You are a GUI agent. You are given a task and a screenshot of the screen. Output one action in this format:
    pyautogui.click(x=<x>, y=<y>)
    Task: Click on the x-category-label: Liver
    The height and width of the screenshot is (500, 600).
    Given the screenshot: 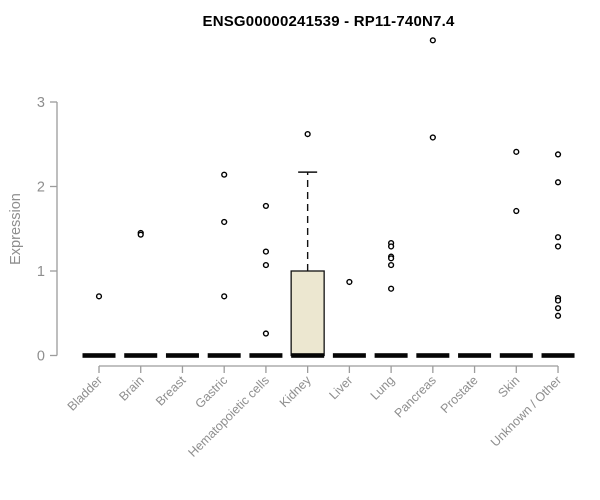 What is the action you would take?
    pyautogui.click(x=340, y=387)
    